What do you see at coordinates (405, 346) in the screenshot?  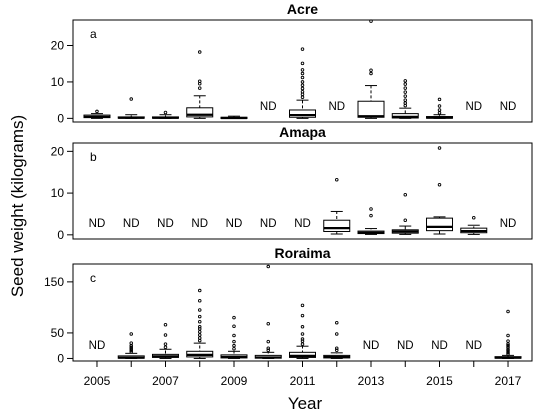 I see `box-2014: ND` at bounding box center [405, 346].